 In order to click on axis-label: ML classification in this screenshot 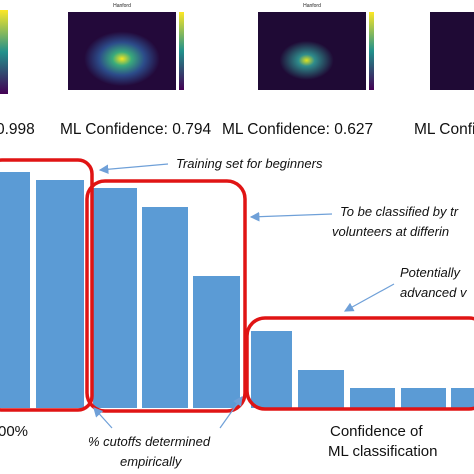, I will do `click(382, 451)`.